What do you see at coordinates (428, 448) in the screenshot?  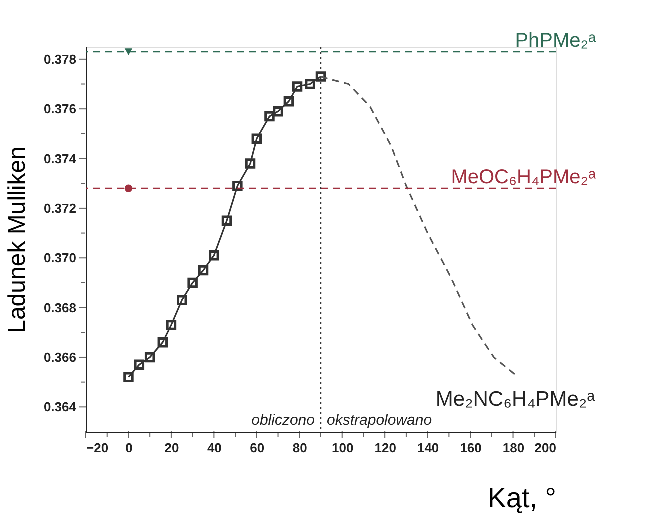 I see `x-tick-label: 140` at bounding box center [428, 448].